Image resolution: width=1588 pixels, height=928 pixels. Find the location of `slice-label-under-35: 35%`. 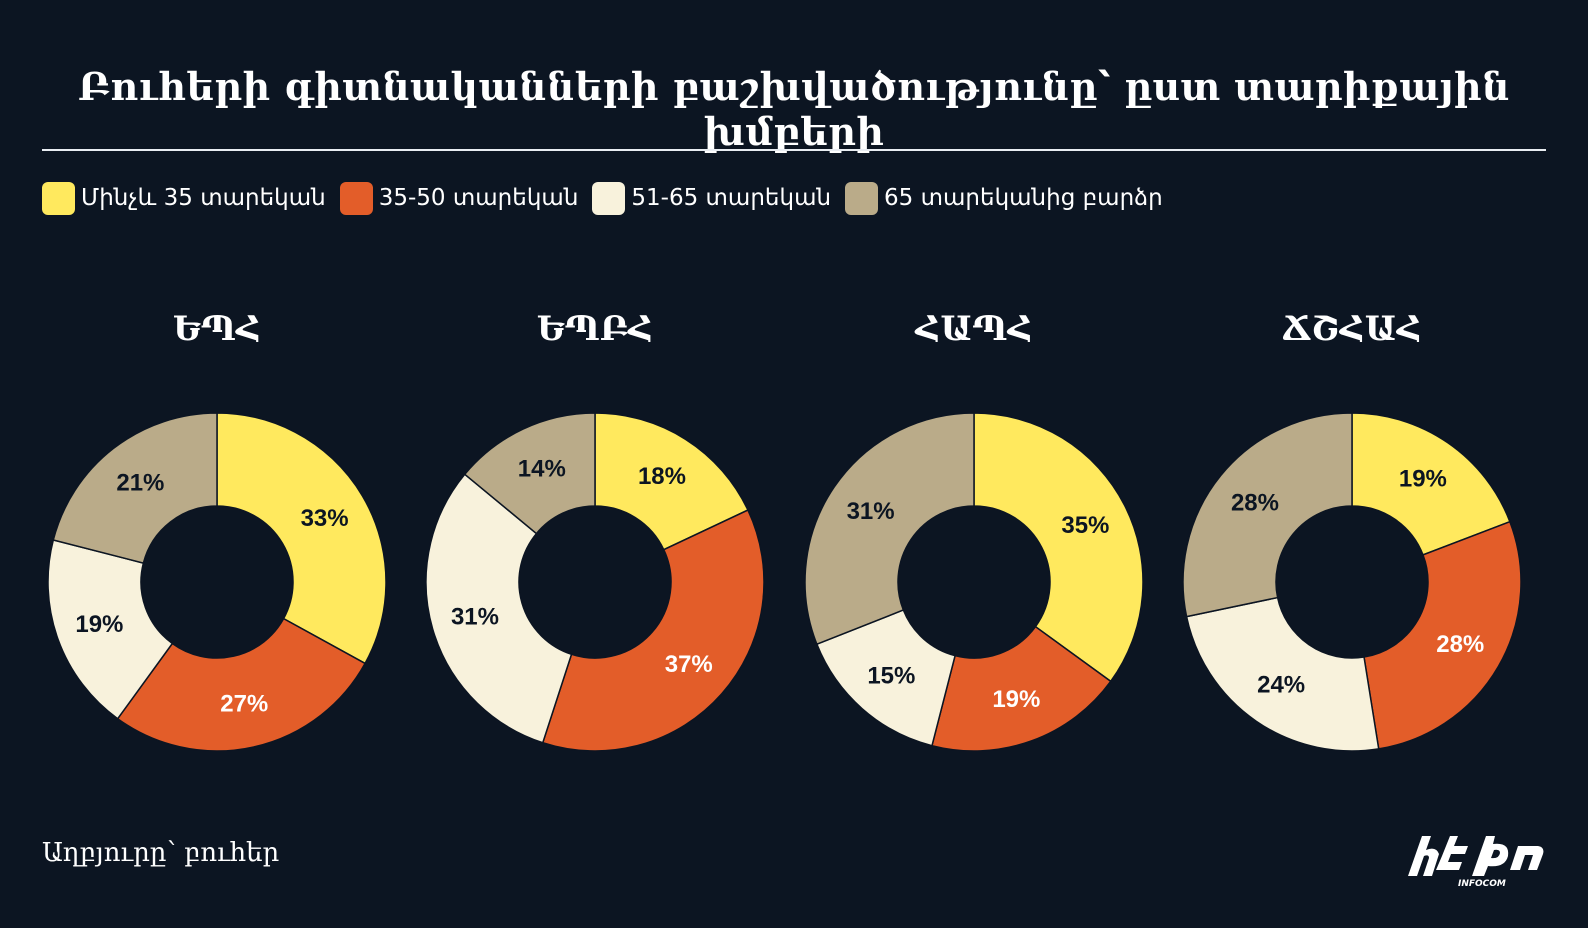

slice-label-under-35: 35% is located at coordinates (1085, 525).